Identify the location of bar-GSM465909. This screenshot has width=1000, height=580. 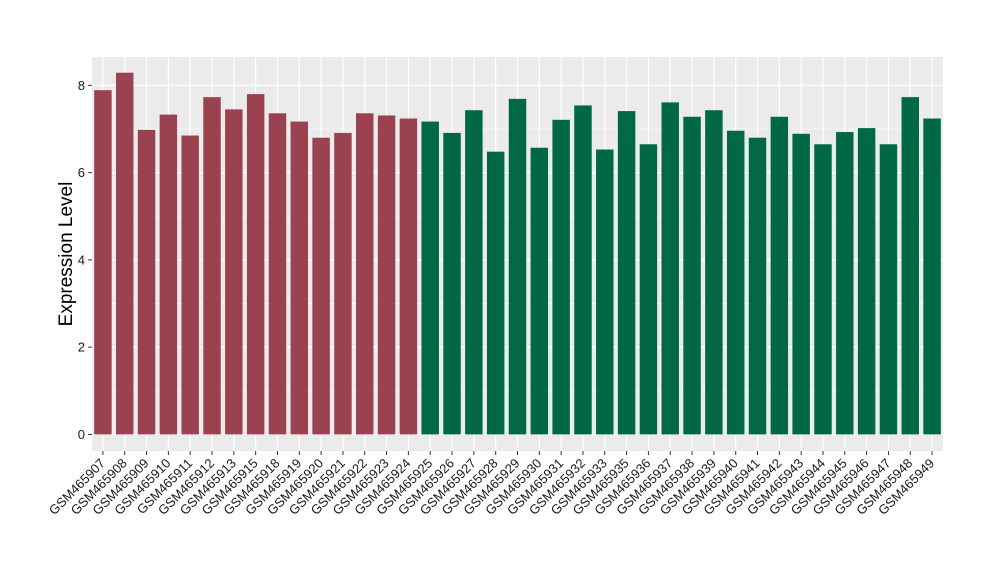
(146, 282).